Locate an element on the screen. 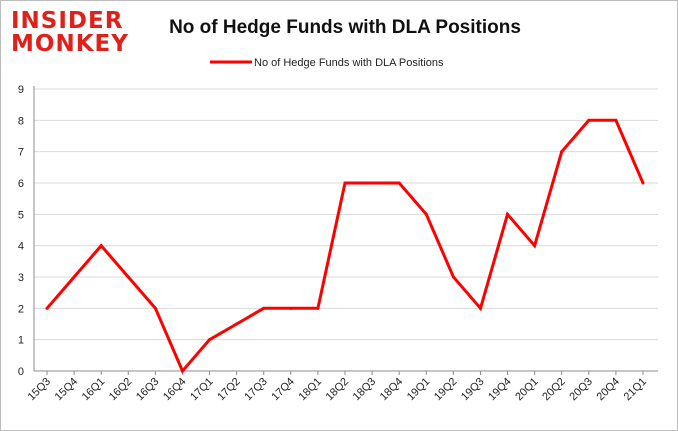 Image resolution: width=678 pixels, height=431 pixels. y-tick-label: 1 is located at coordinates (21, 341).